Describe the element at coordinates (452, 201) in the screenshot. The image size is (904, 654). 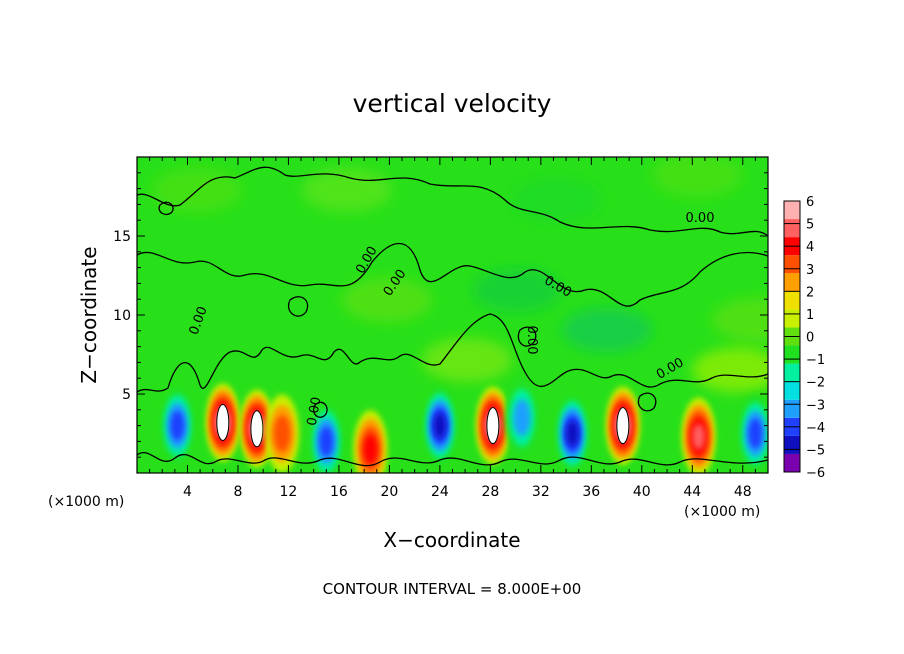
I see `zero-contour-upper` at that location.